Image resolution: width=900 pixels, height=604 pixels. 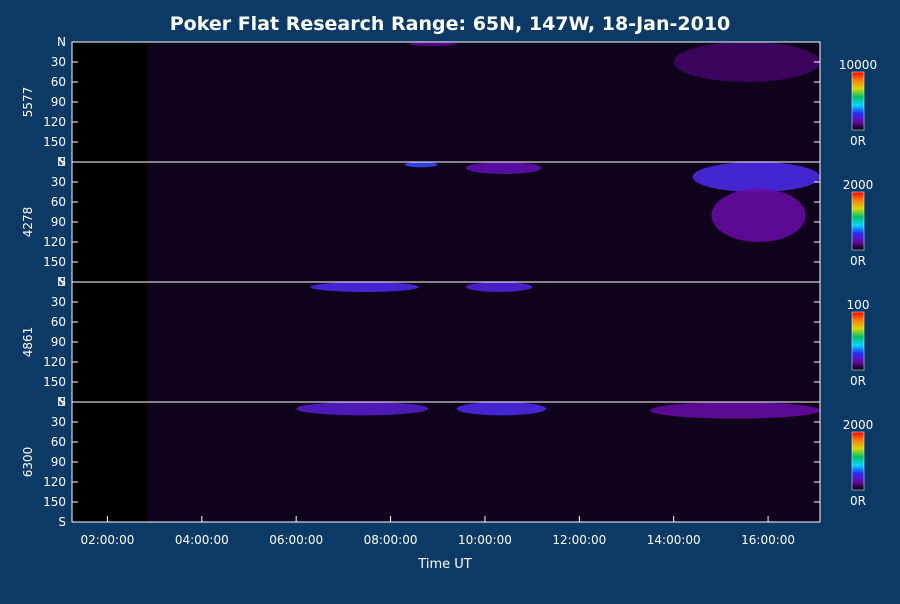 What do you see at coordinates (28, 462) in the screenshot?
I see `panel-wavelength-label: 6300` at bounding box center [28, 462].